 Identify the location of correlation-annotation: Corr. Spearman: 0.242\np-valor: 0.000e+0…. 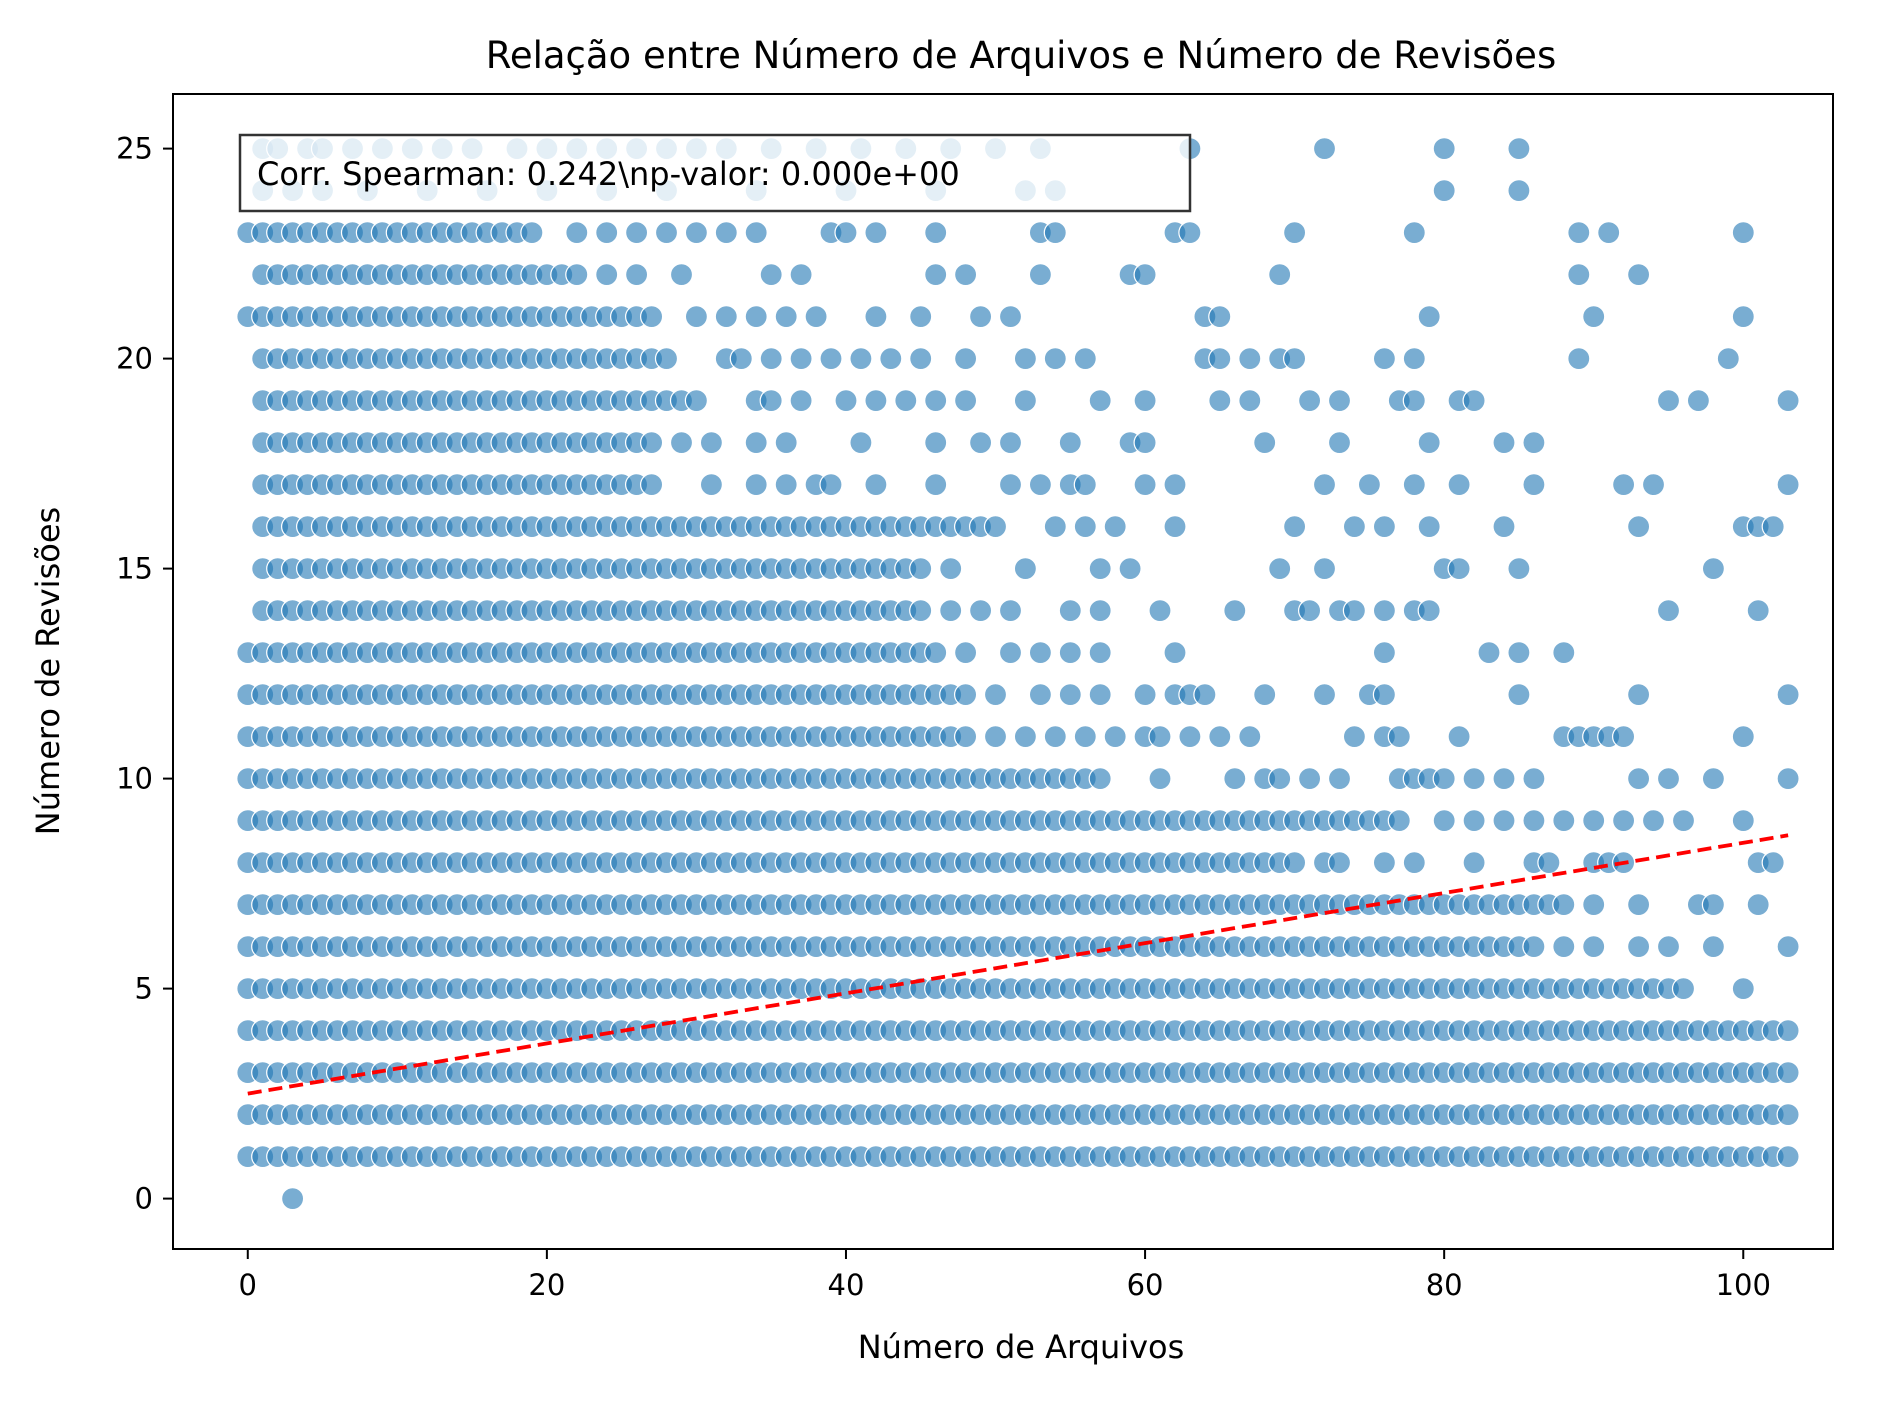
(715, 173).